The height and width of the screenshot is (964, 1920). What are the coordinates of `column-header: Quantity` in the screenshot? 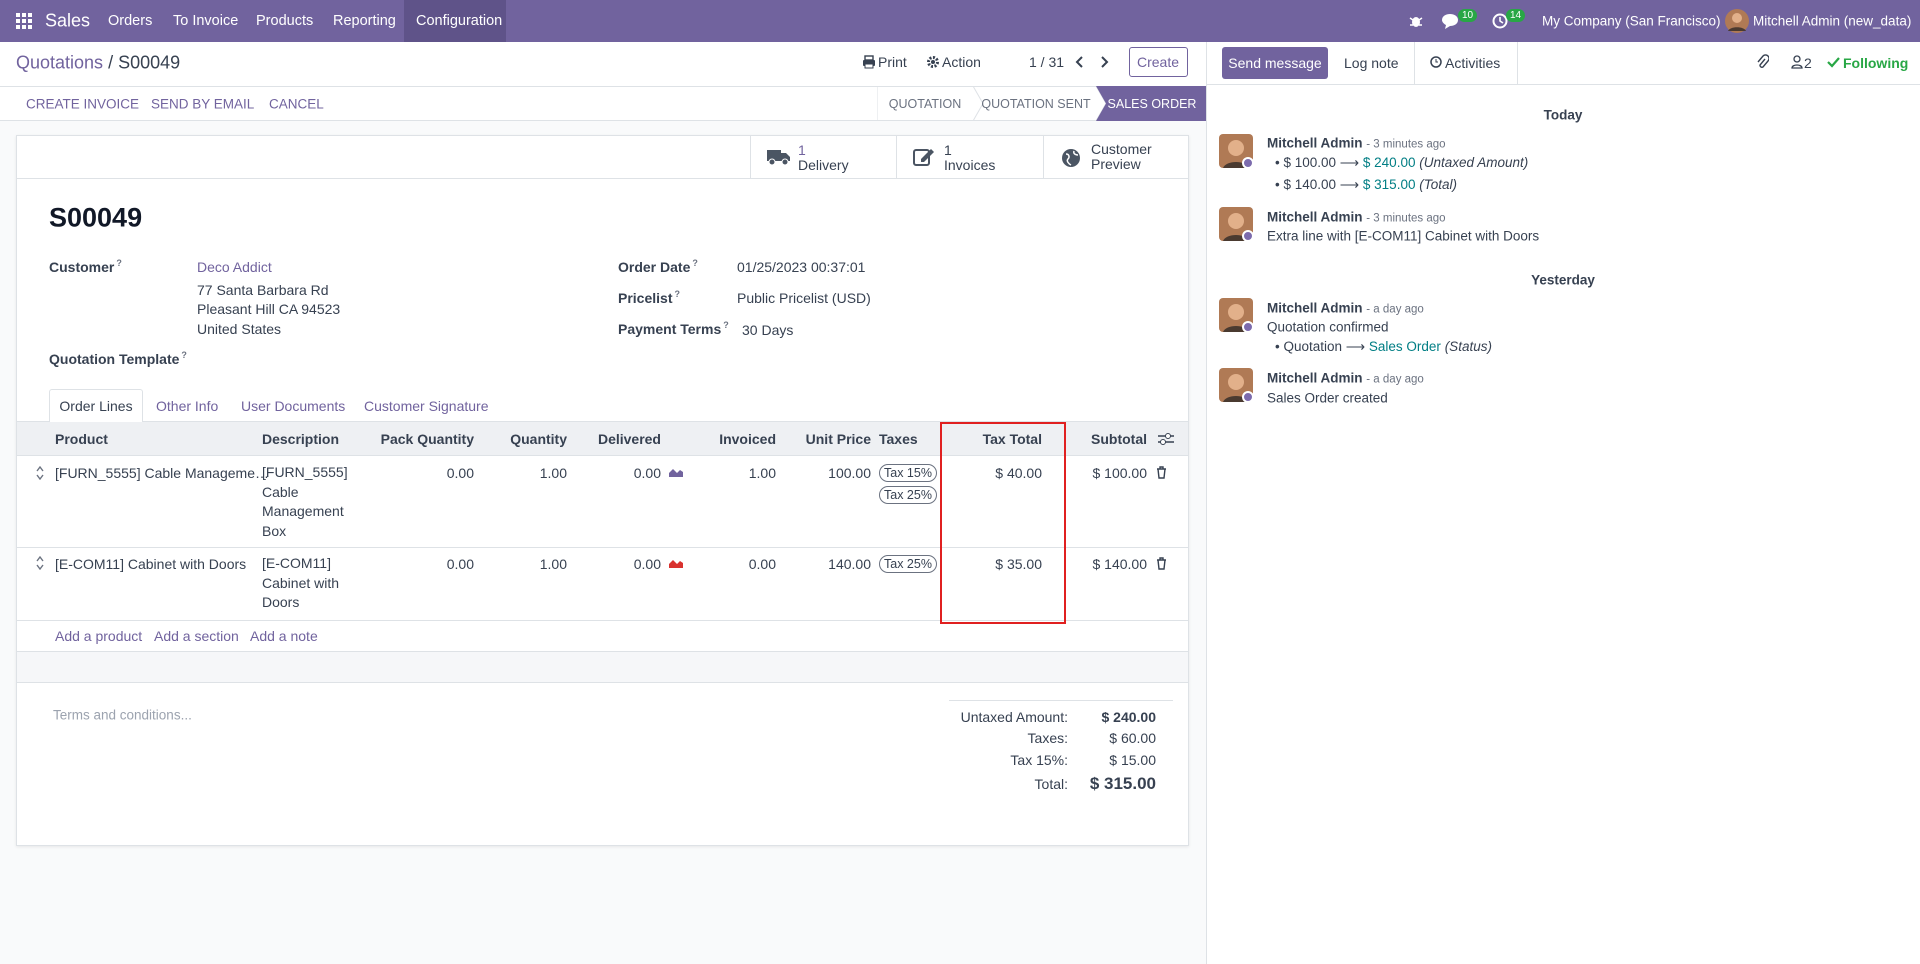 It's located at (538, 439).